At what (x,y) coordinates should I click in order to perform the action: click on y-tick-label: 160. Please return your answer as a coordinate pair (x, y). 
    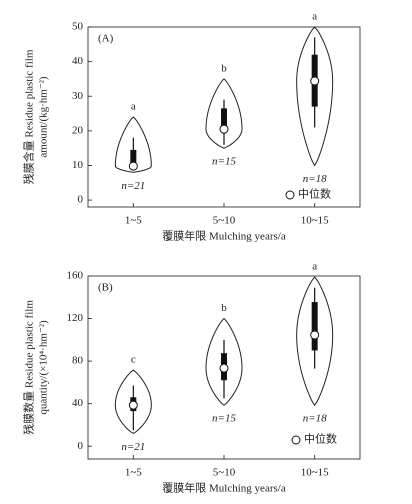
    Looking at the image, I should click on (75, 276).